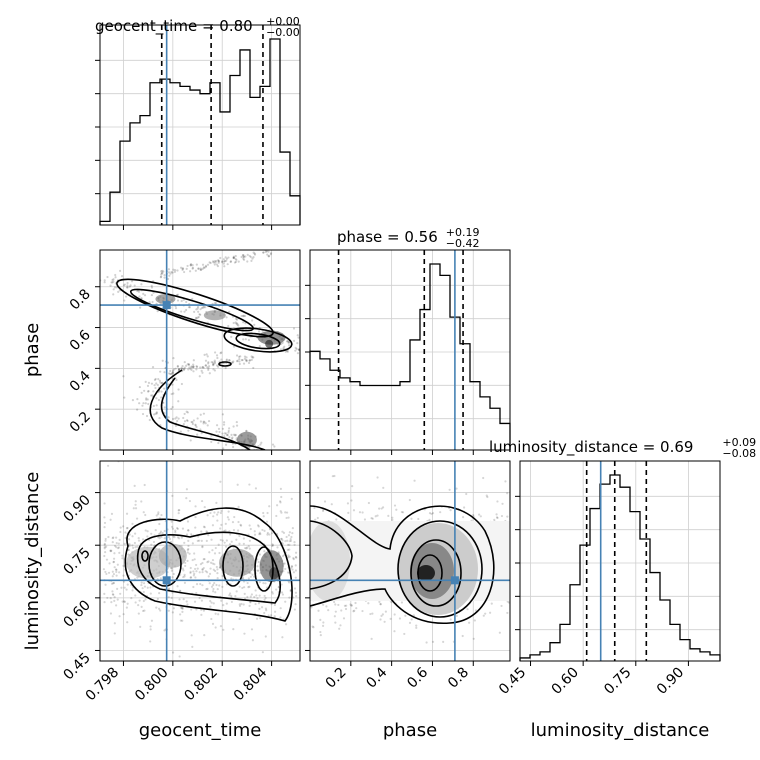 This screenshot has width=760, height=760. Describe the element at coordinates (739, 453) in the screenshot. I see `title-sub: −0.08` at that location.